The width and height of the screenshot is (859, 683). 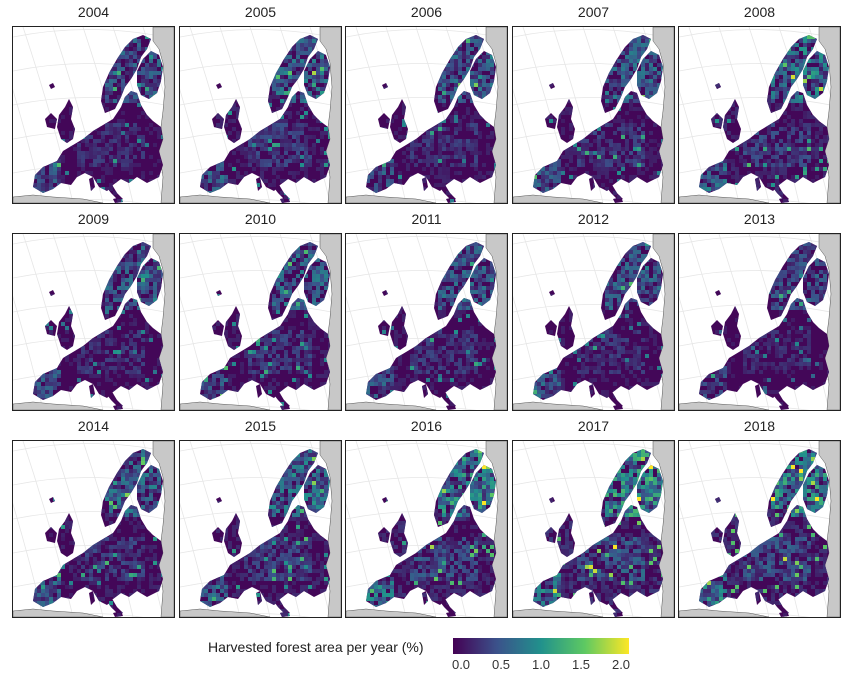 I want to click on map-panel-2004: 2004, so click(x=93, y=104).